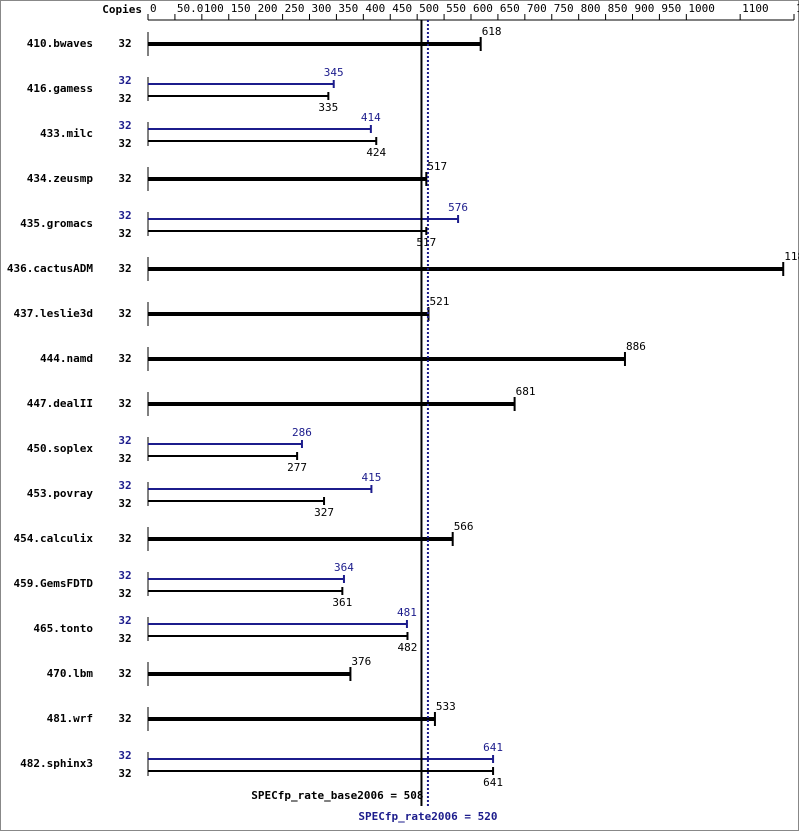 This screenshot has height=831, width=799. Describe the element at coordinates (402, 8) in the screenshot. I see `x-tick-label: 450` at that location.